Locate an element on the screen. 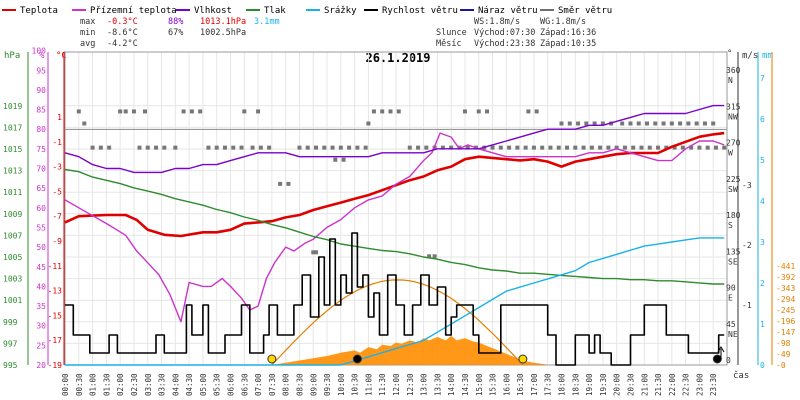  solar-tick-label: -294 is located at coordinates (785, 299).